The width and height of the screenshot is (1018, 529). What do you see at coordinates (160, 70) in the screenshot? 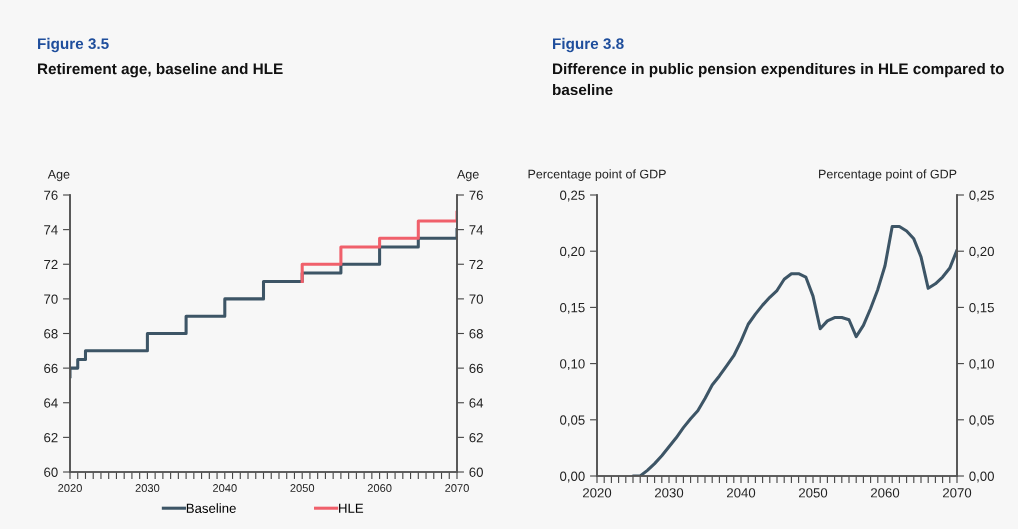
I see `chart-subtitle: Retirement age, baseline and HLE` at bounding box center [160, 70].